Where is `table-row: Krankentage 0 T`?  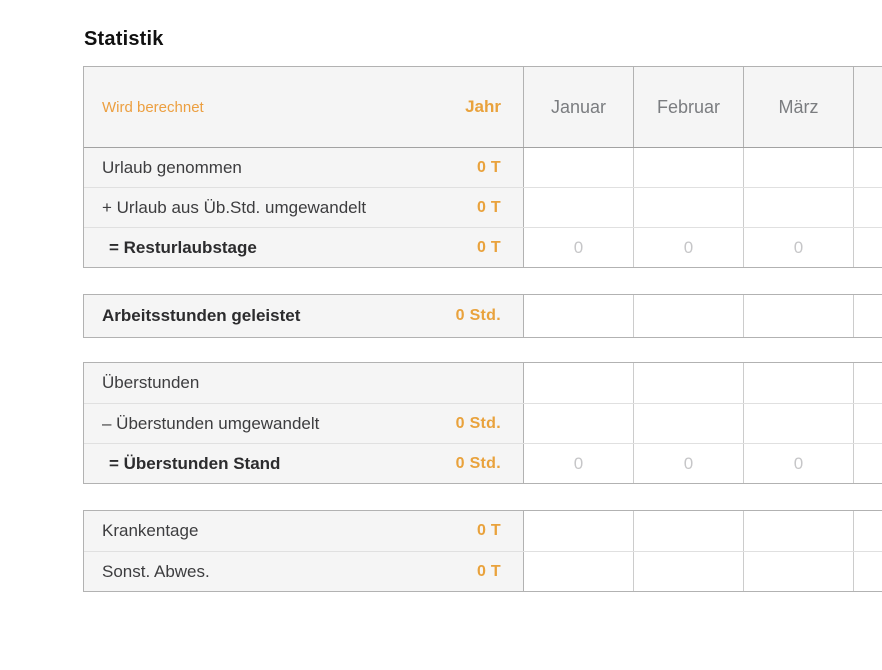 table-row: Krankentage 0 T is located at coordinates (483, 531).